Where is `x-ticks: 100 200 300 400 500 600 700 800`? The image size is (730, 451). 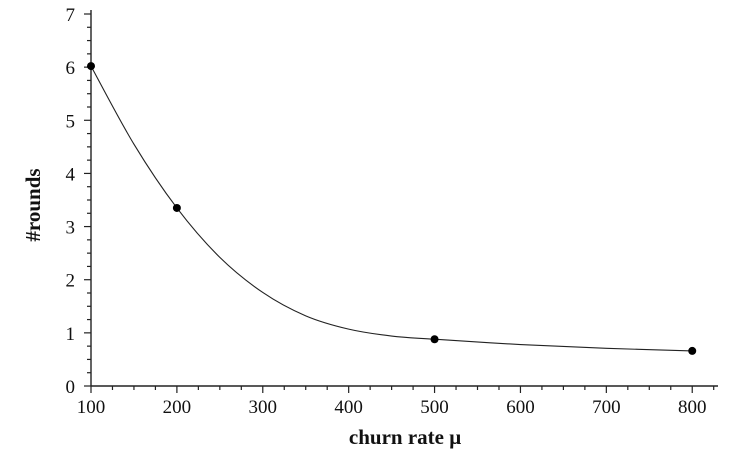 x-ticks: 100 200 300 400 500 600 700 800 is located at coordinates (396, 402).